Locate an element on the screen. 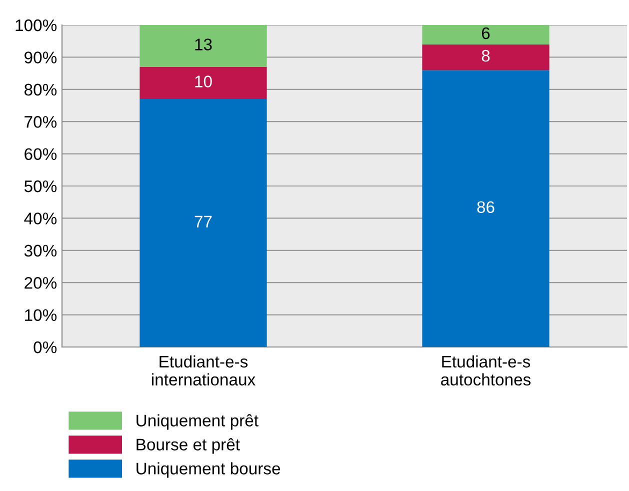 This screenshot has width=629, height=491. data-label: 10 is located at coordinates (203, 82).